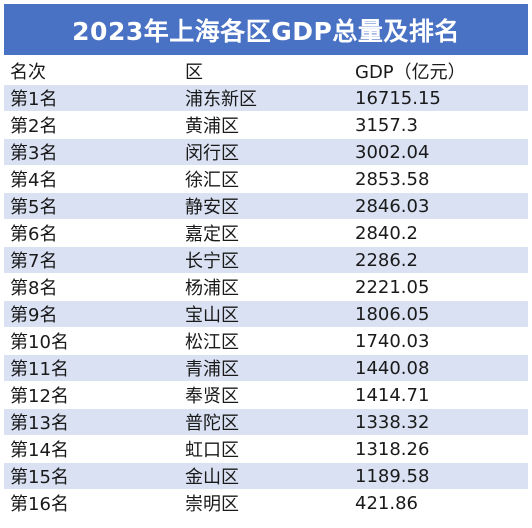 Image resolution: width=532 pixels, height=528 pixels. Describe the element at coordinates (438, 341) in the screenshot. I see `gdp-cell: 1740.03` at that location.